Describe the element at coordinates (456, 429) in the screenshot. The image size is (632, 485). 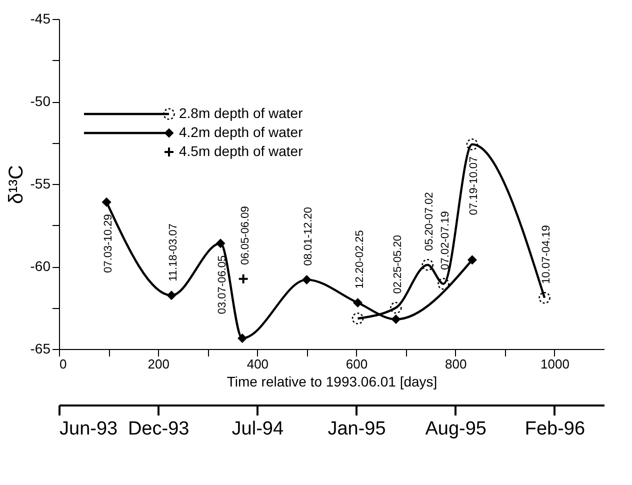
I see `x2-tick-label: Aug-95` at that location.